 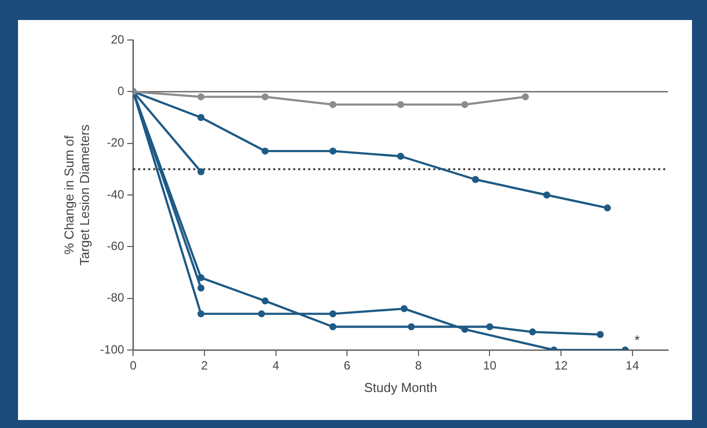 What do you see at coordinates (115, 297) in the screenshot?
I see `y-tick-label: -80` at bounding box center [115, 297].